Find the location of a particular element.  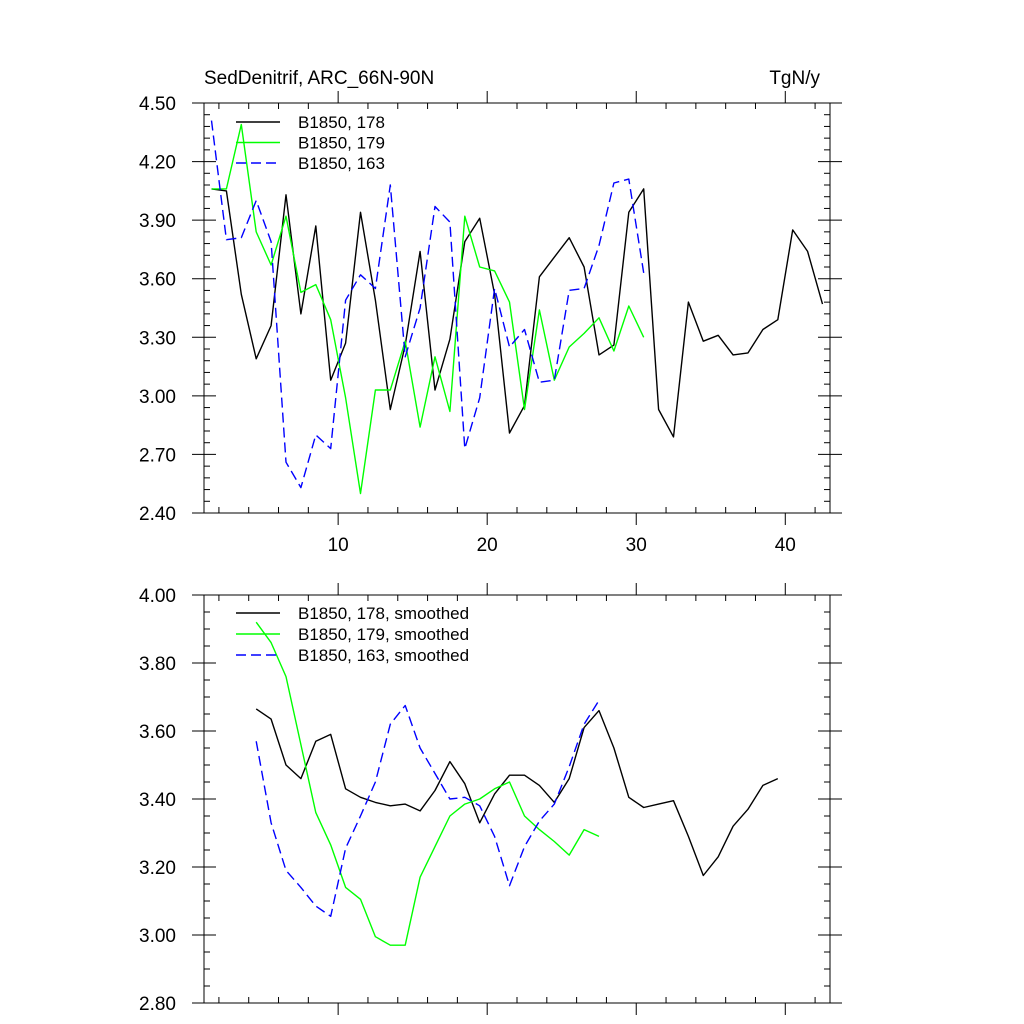

y-tick-label: 2.80 is located at coordinates (157, 1004).